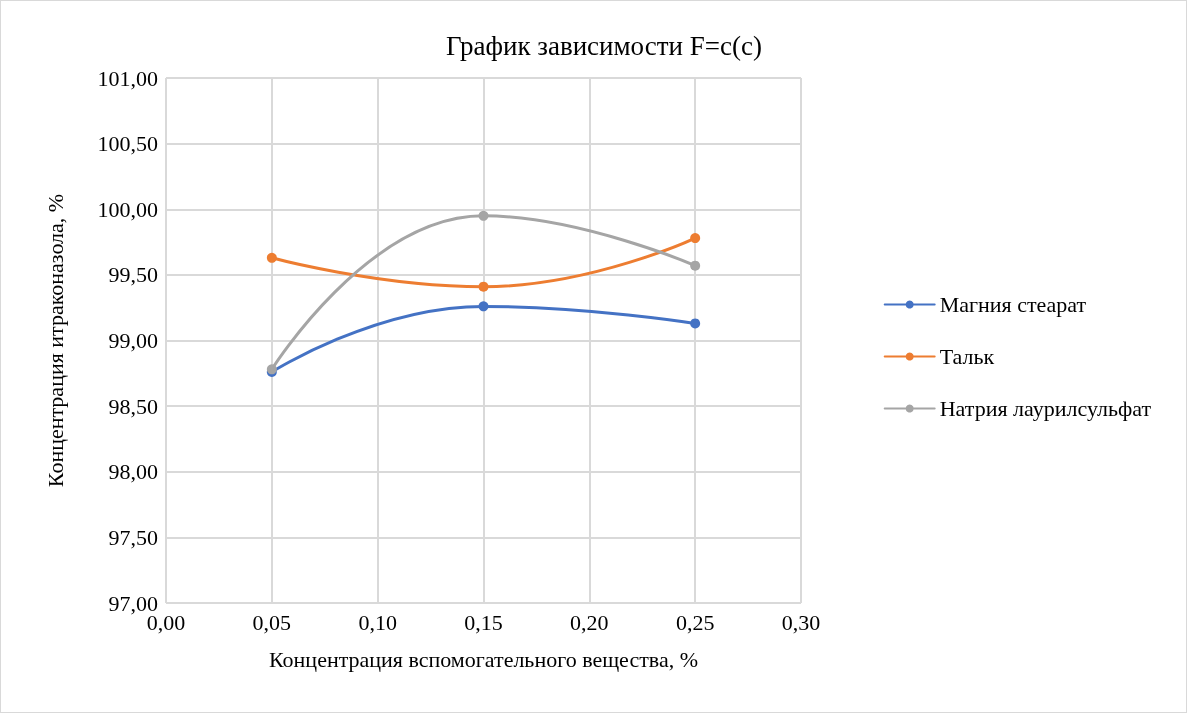  I want to click on x-tick-label: 0,05, so click(272, 622).